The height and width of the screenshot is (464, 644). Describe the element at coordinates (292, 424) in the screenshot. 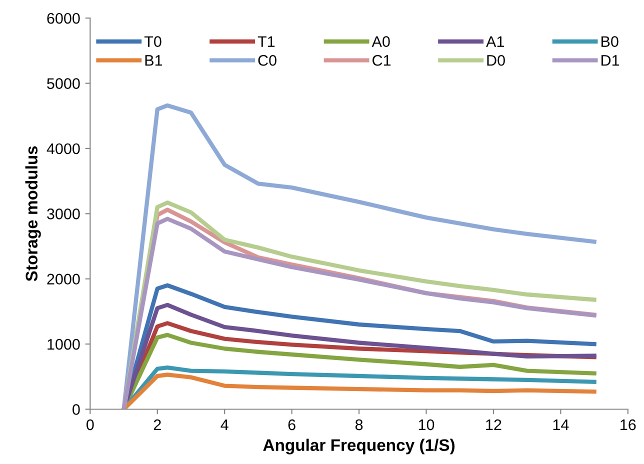

I see `x-tick-label: 6` at that location.